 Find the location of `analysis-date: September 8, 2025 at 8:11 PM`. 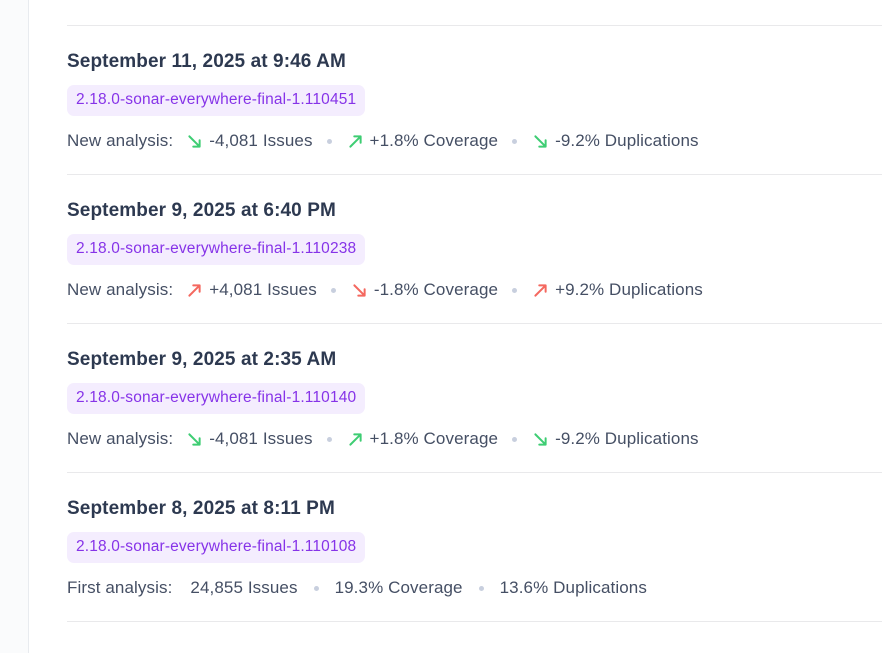

analysis-date: September 8, 2025 at 8:11 PM is located at coordinates (201, 508).